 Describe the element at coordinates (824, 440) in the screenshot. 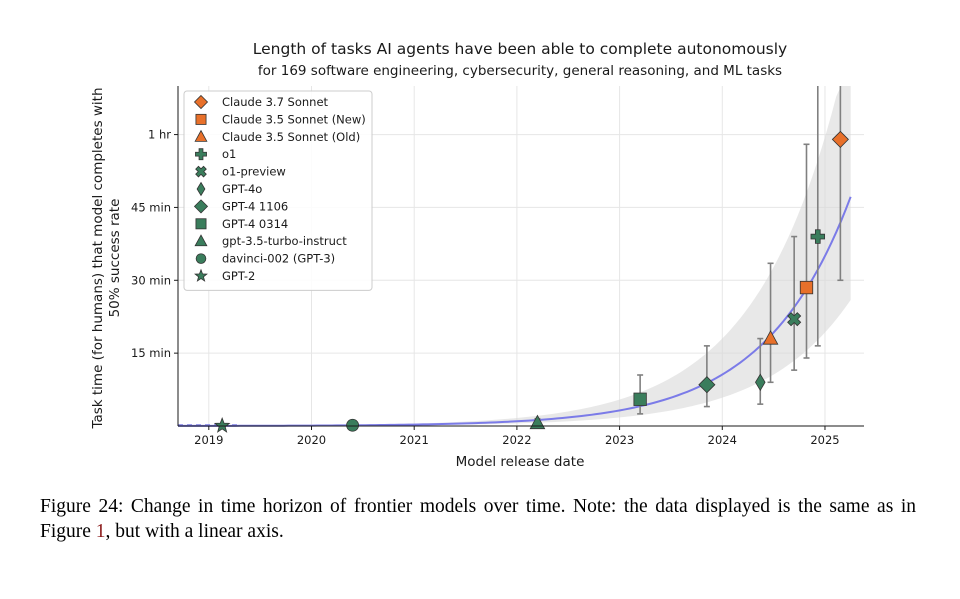

I see `x-tick-label: 2025` at that location.